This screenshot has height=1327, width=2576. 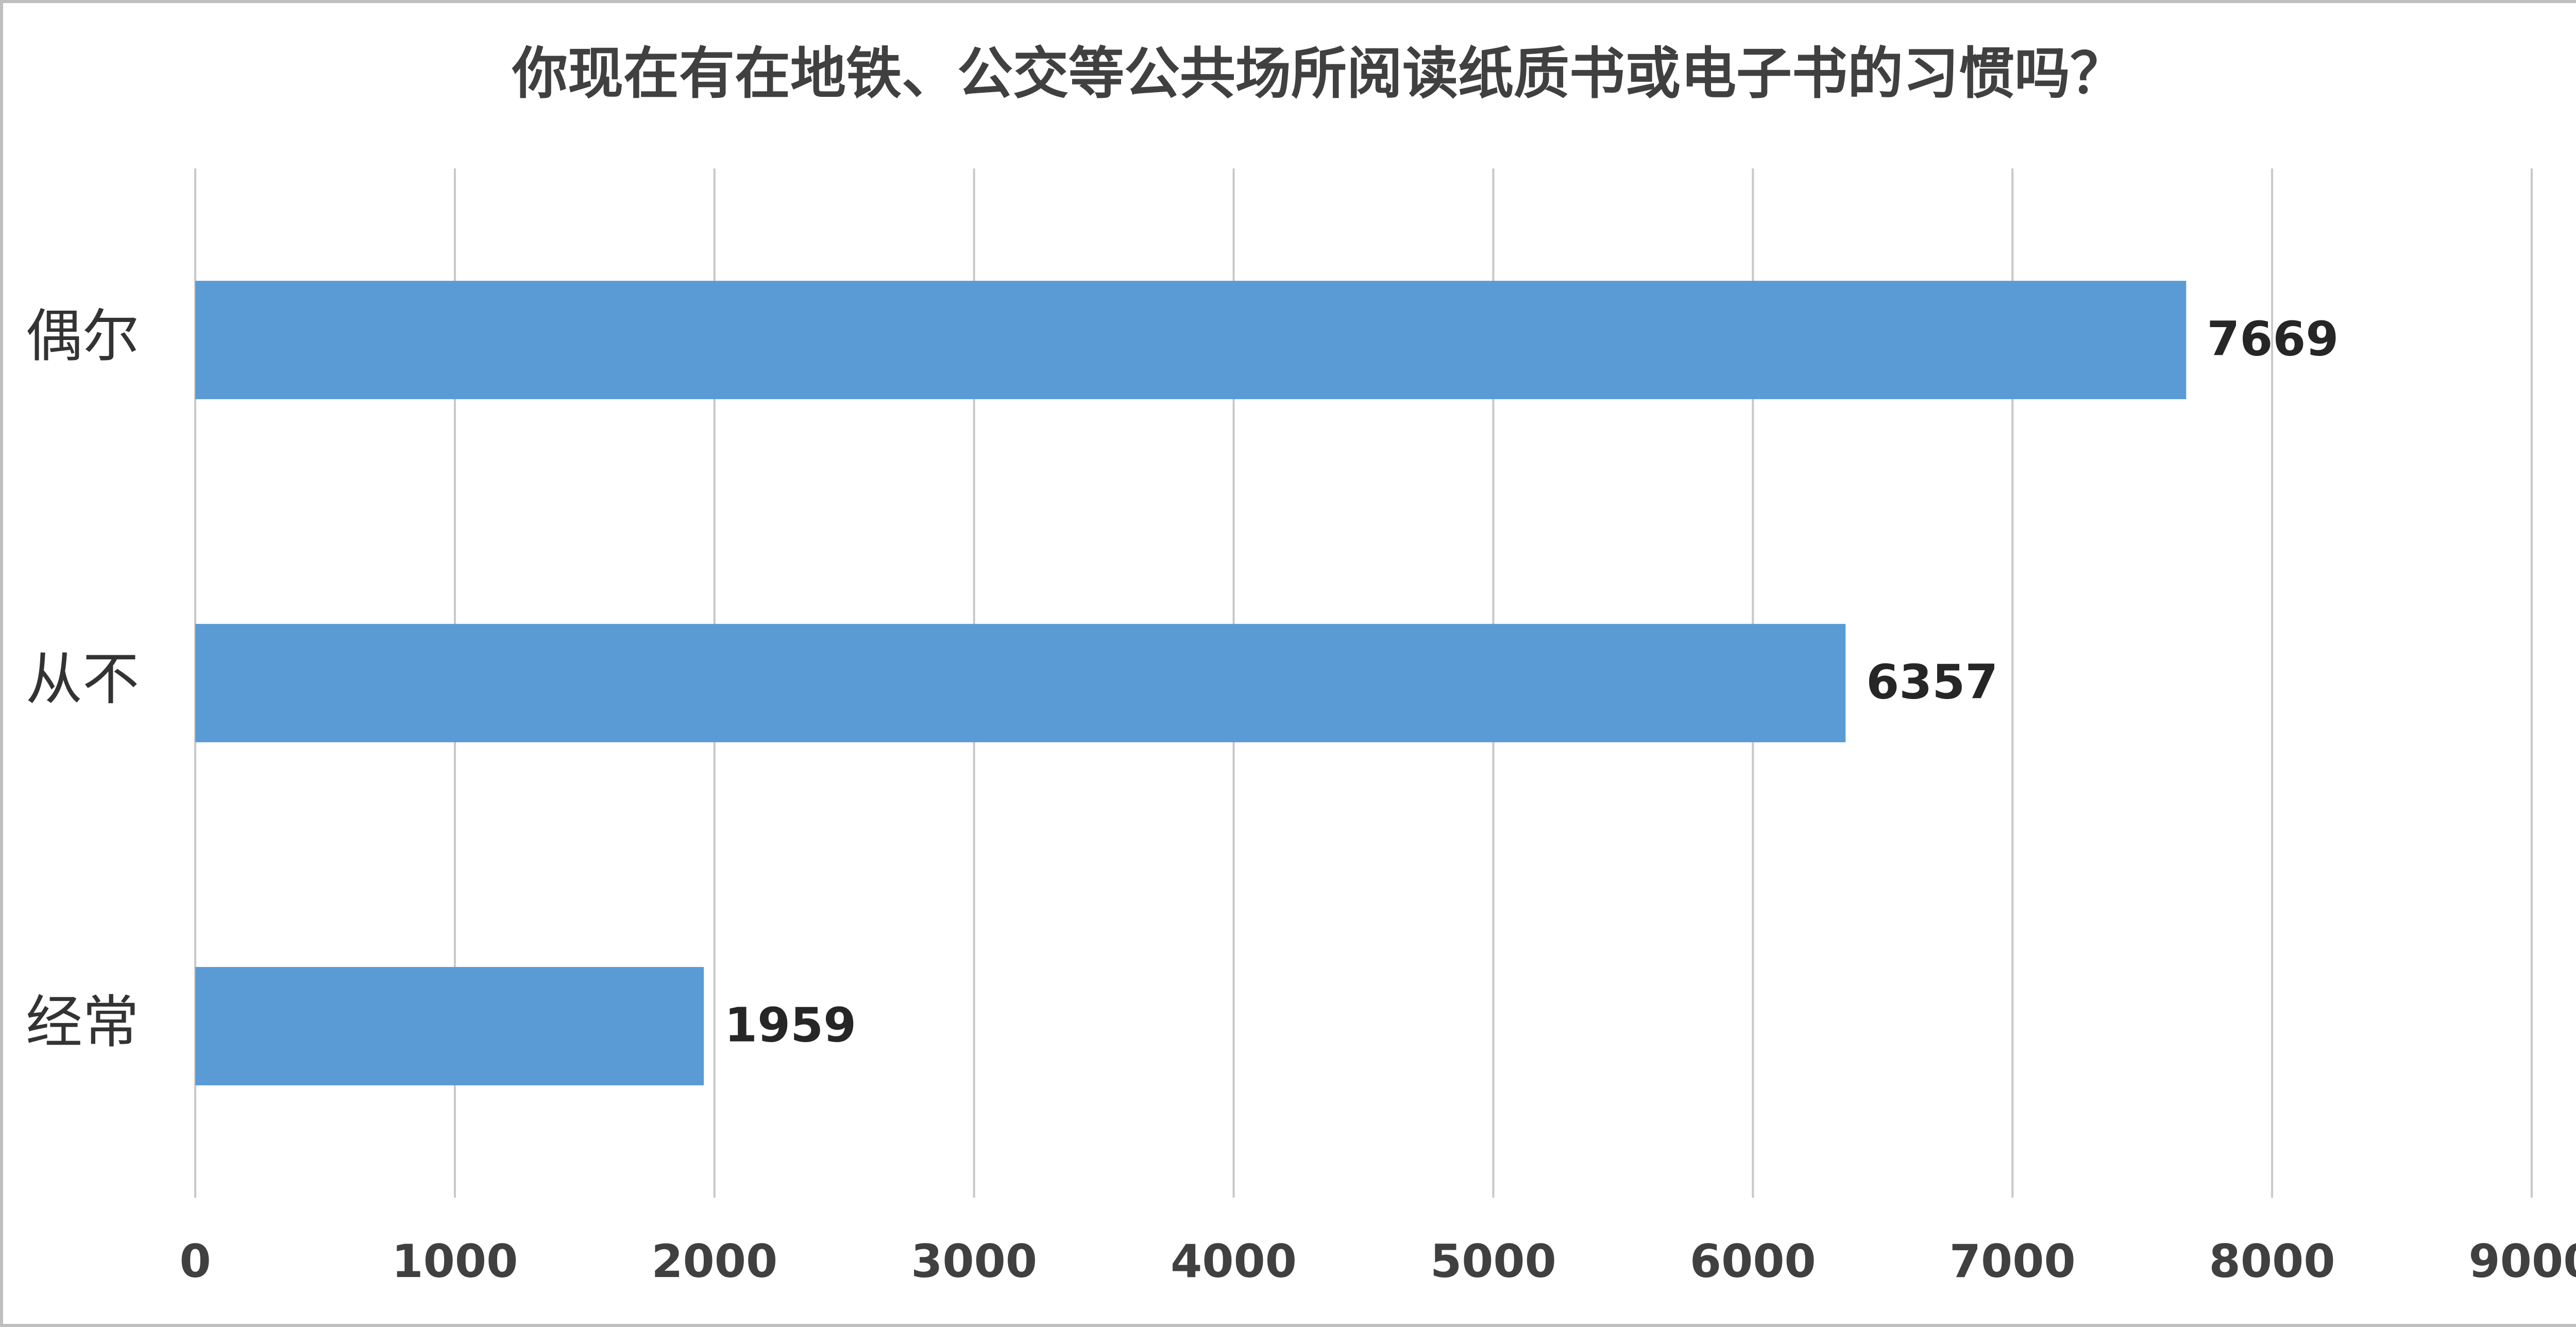 What do you see at coordinates (790, 1024) in the screenshot?
I see `data-label: 1959` at bounding box center [790, 1024].